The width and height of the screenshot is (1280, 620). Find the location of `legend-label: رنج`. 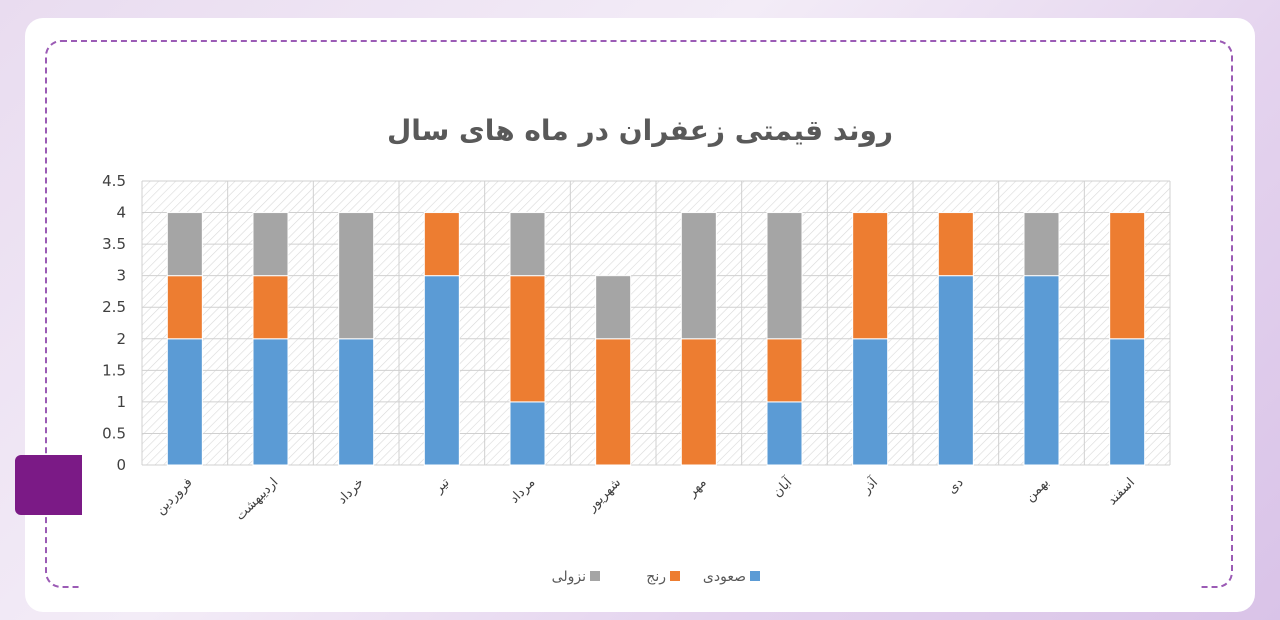

legend-label: رنج is located at coordinates (656, 577).